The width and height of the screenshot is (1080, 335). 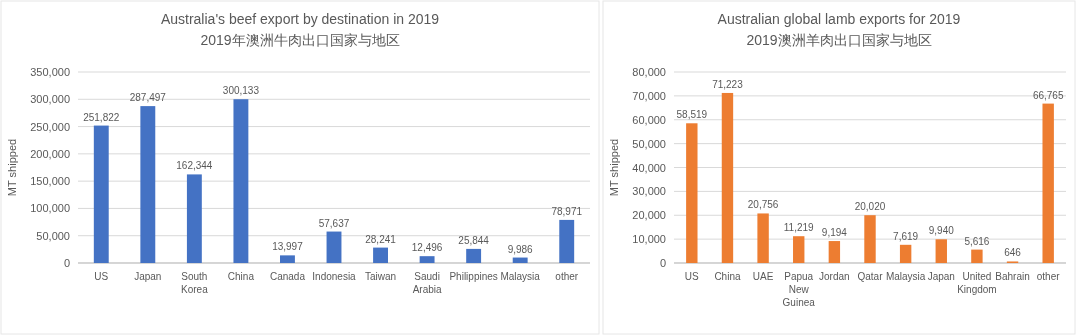 I want to click on x-tick-label: South Korea, so click(x=195, y=283).